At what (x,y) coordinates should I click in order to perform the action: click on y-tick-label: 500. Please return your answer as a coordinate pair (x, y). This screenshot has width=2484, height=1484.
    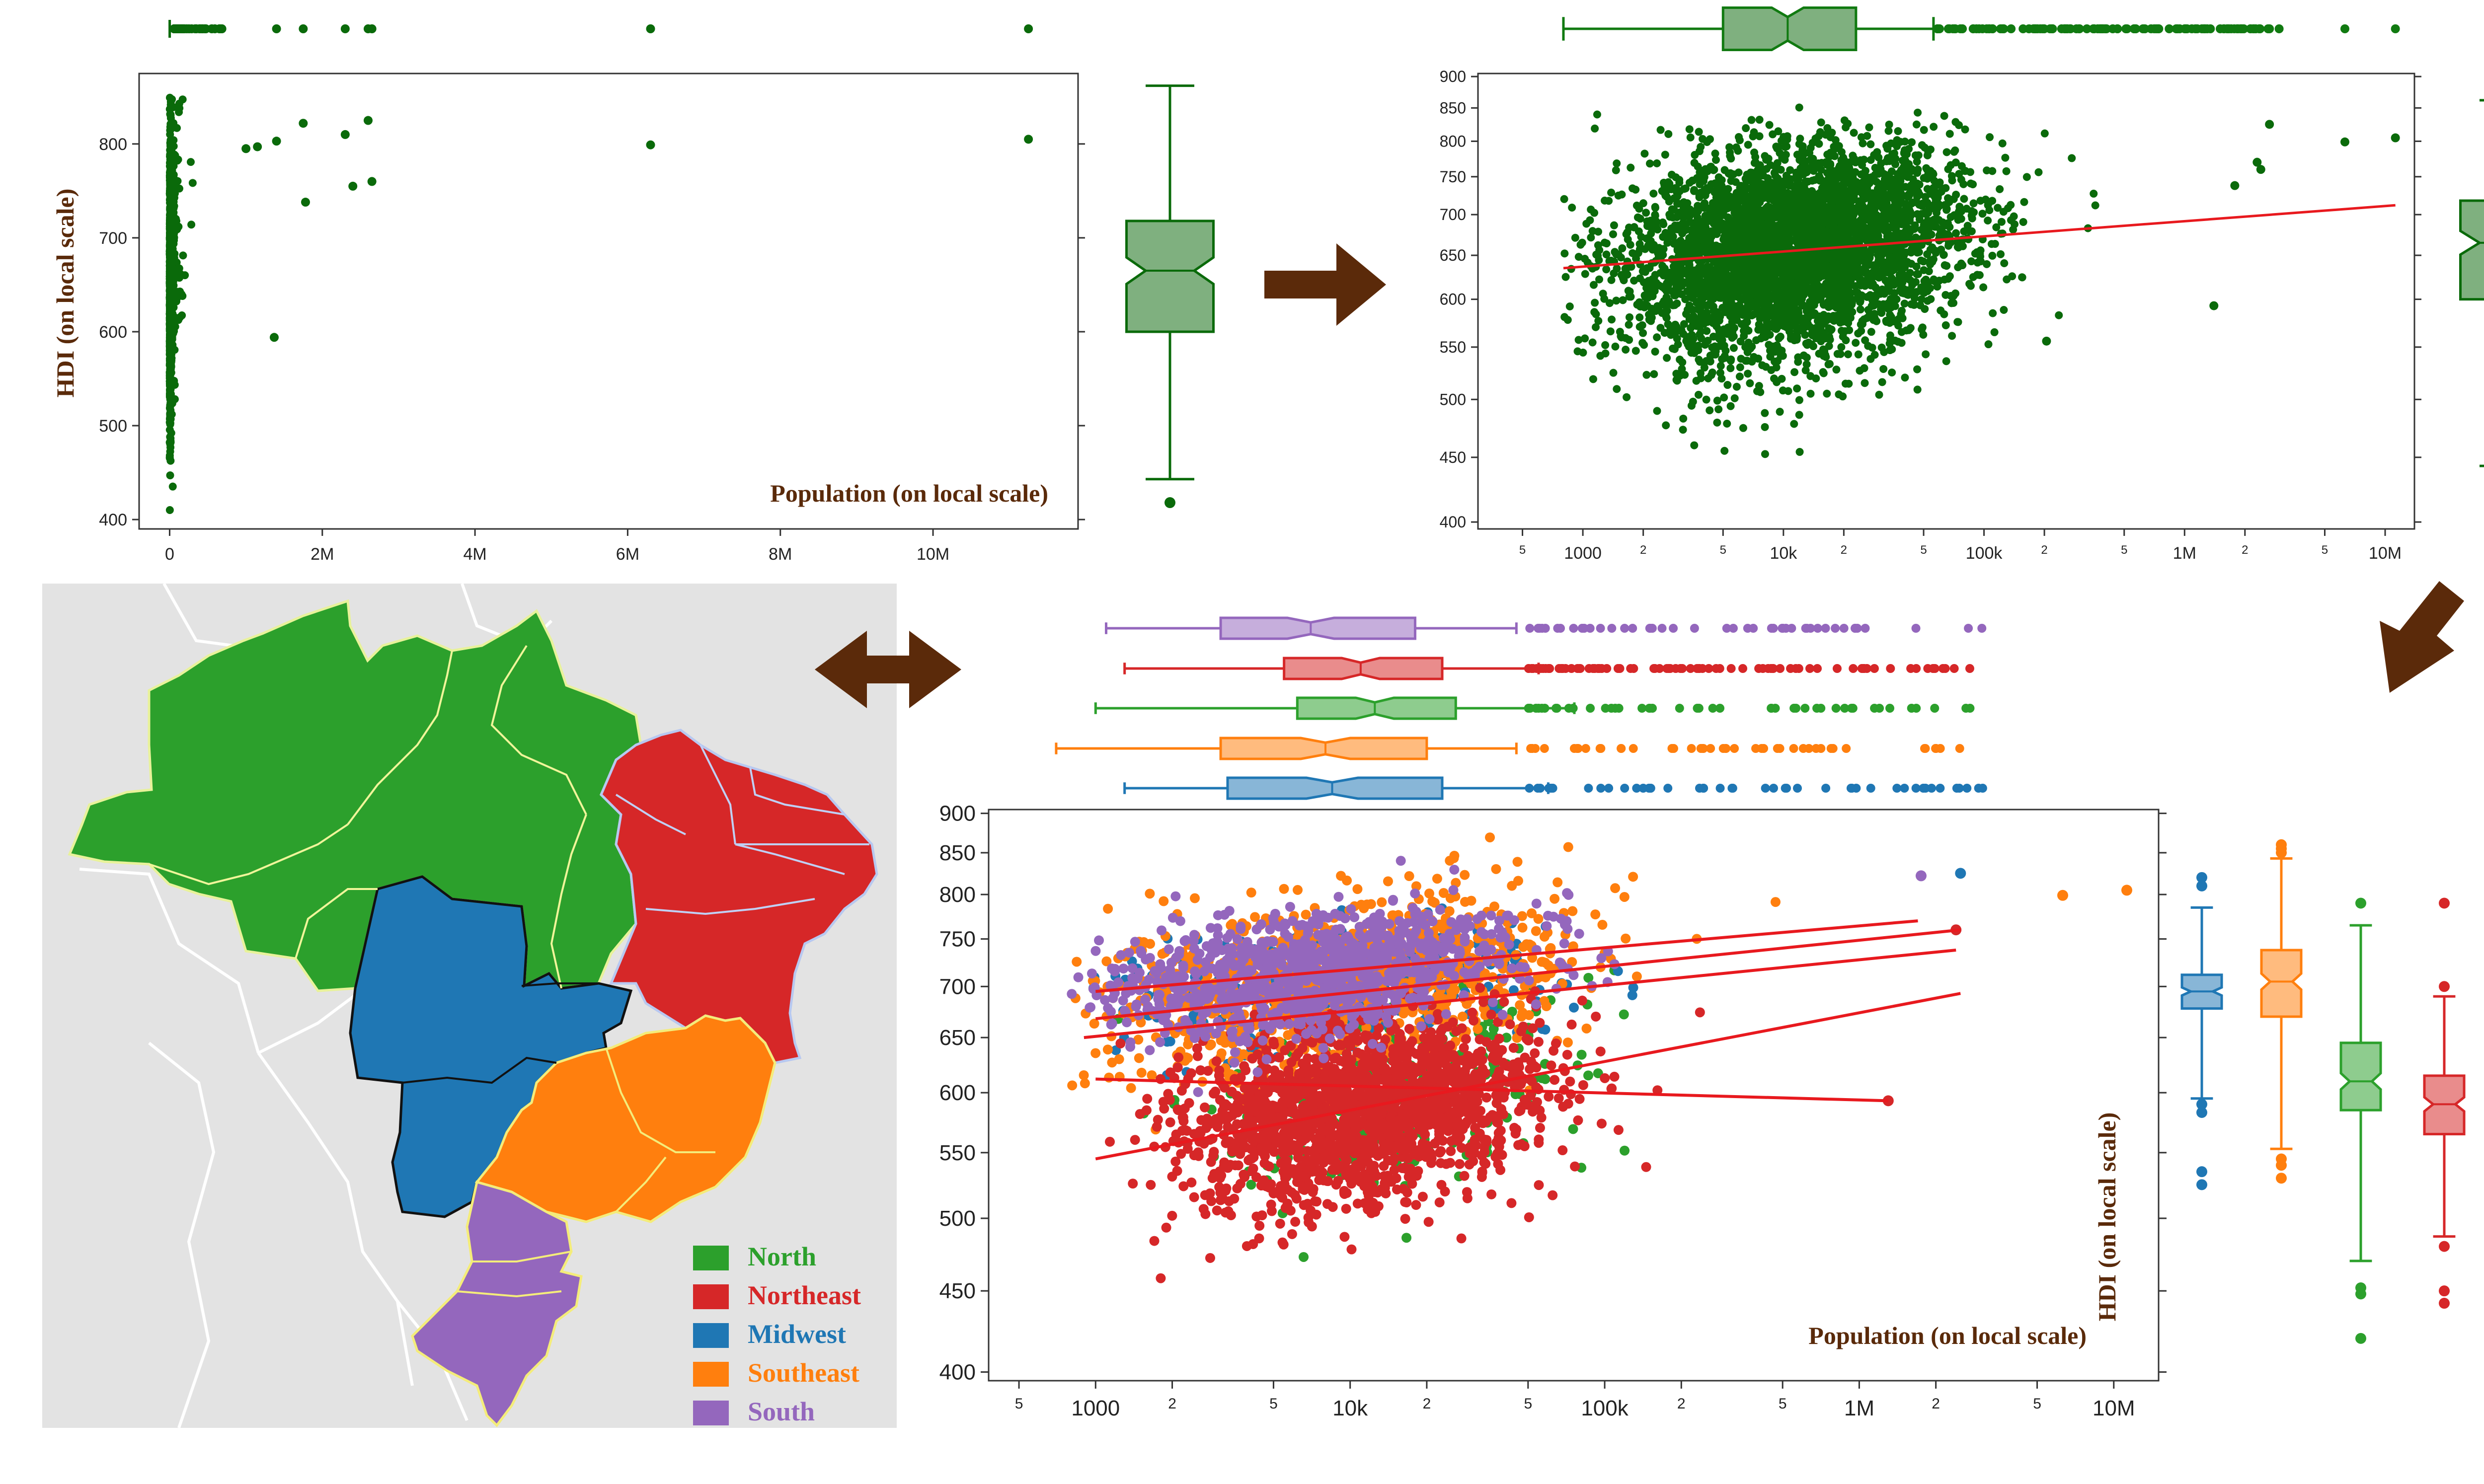
    Looking at the image, I should click on (1453, 399).